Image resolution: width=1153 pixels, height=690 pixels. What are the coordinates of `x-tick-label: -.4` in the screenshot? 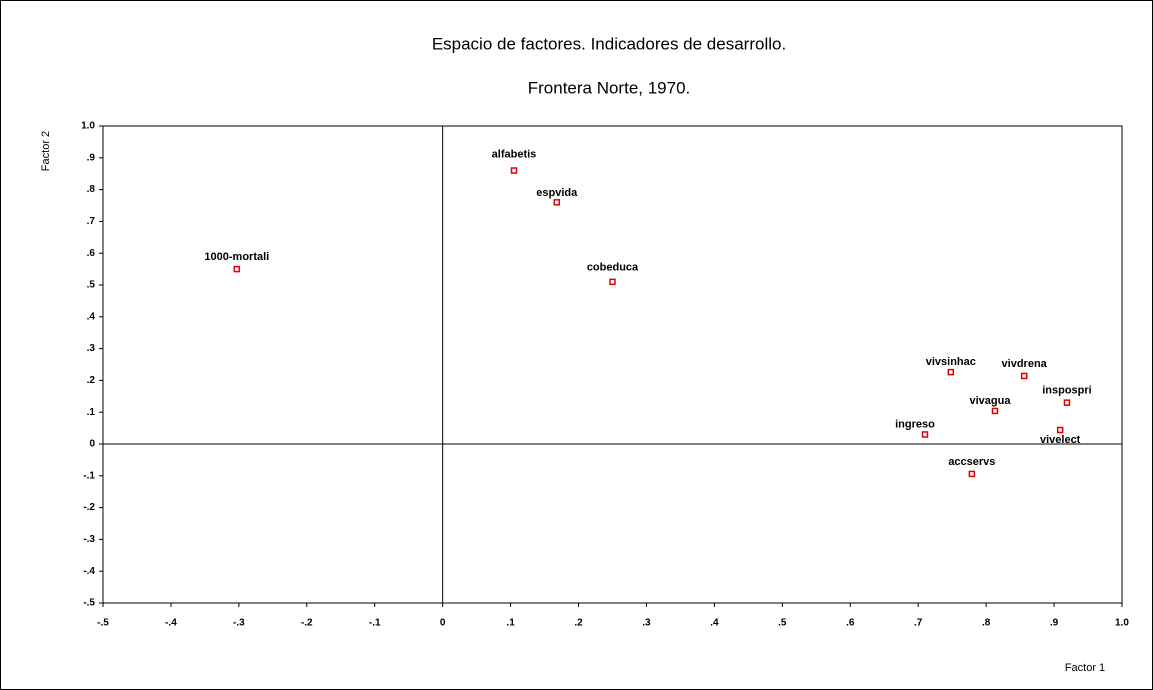 It's located at (171, 623).